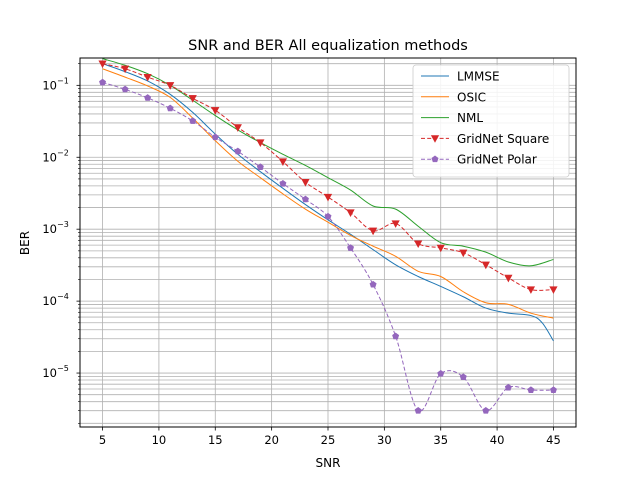 This screenshot has height=484, width=640. I want to click on legend-box, so click(491, 121).